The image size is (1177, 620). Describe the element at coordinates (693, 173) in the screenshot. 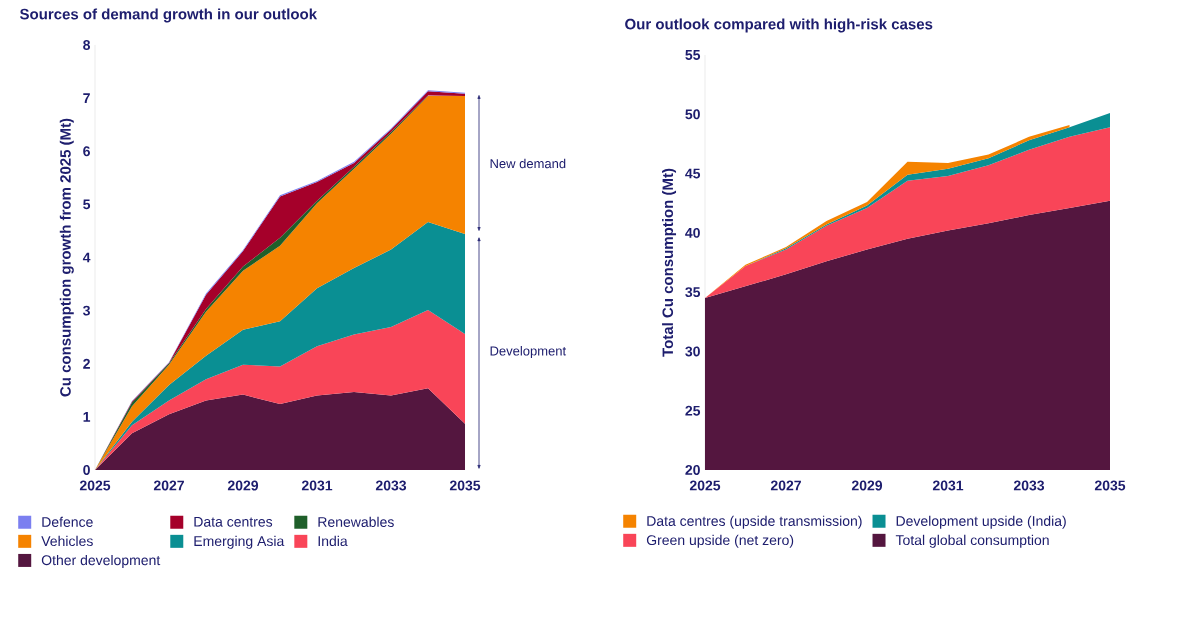

I see `y-tick-label: 45` at that location.